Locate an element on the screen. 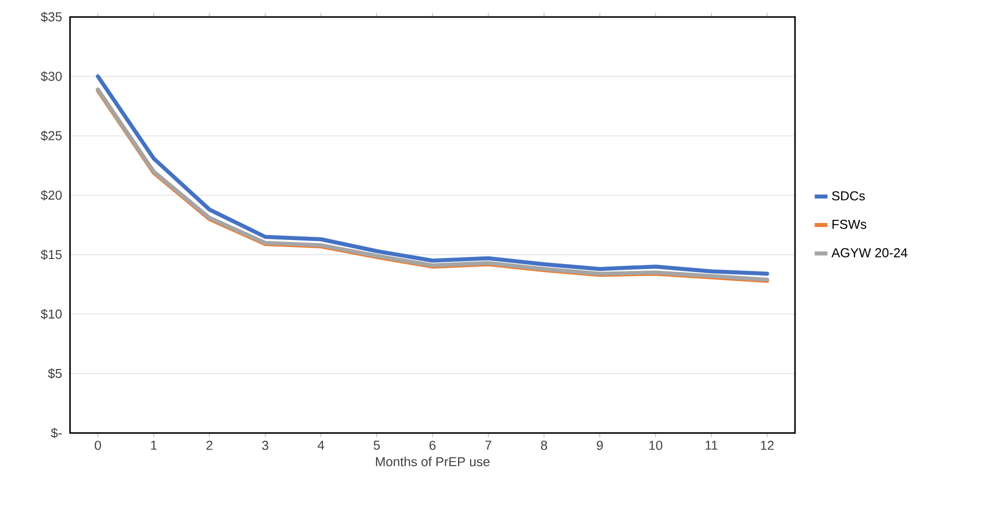 This screenshot has height=511, width=998. x-tick-label: 10 is located at coordinates (655, 445).